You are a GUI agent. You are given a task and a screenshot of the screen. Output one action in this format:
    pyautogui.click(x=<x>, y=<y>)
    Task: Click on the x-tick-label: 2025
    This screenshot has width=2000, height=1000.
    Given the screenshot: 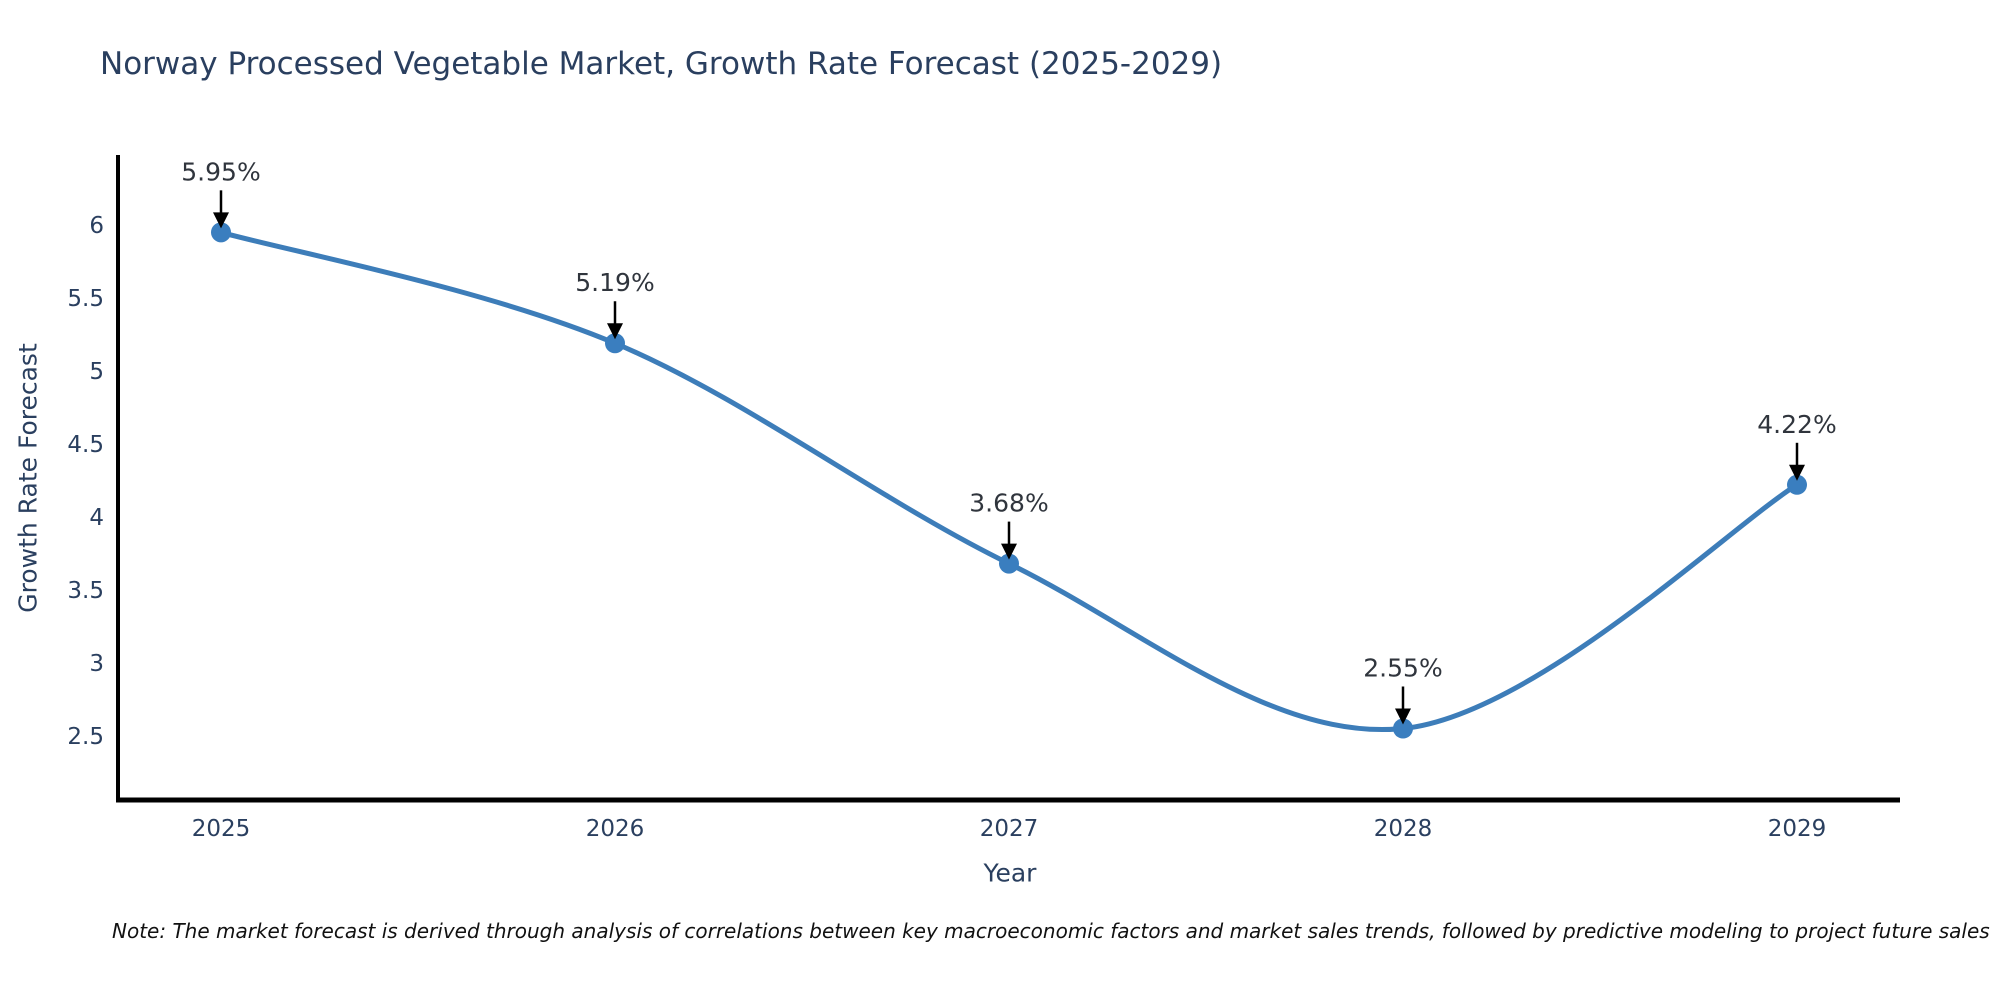 What is the action you would take?
    pyautogui.click(x=221, y=829)
    